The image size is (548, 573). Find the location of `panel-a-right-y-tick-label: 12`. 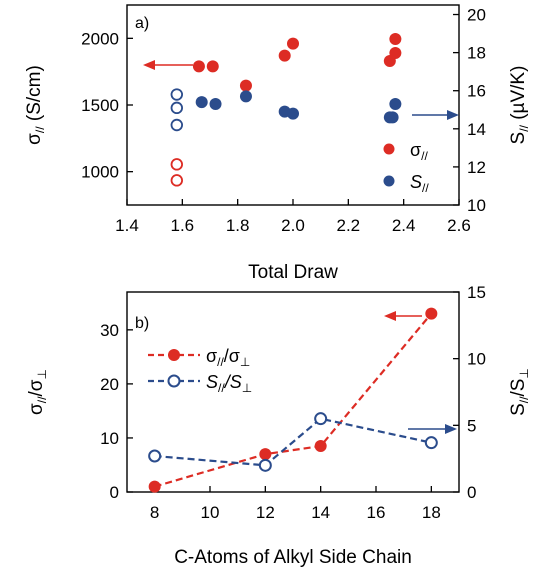

panel-a-right-y-tick-label: 12 is located at coordinates (476, 167).